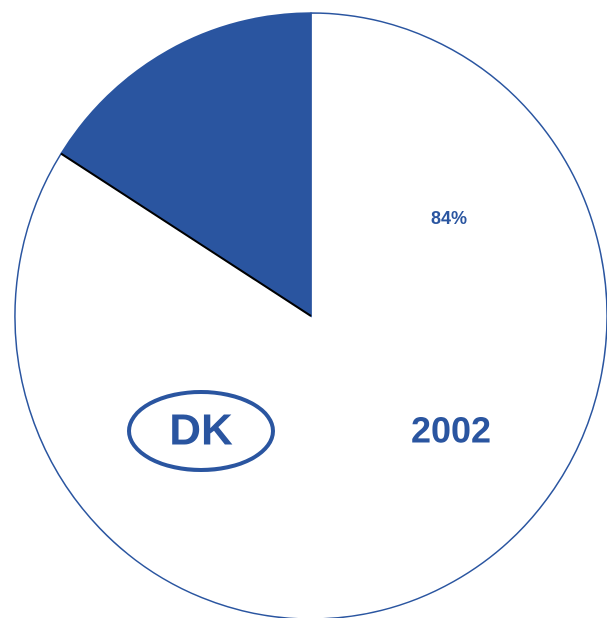 The image size is (607, 618). I want to click on country-label: DK, so click(201, 430).